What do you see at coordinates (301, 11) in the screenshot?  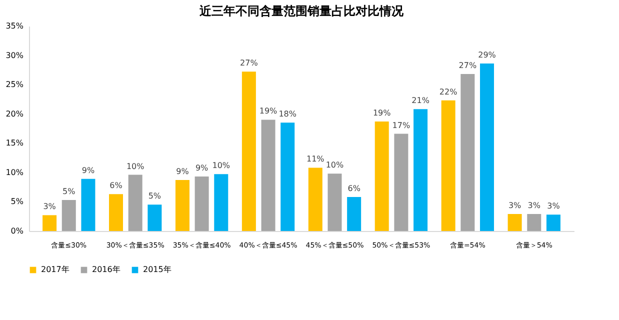 I see `chart-title: 近三年不同含量范围销量占比对比情况` at bounding box center [301, 11].